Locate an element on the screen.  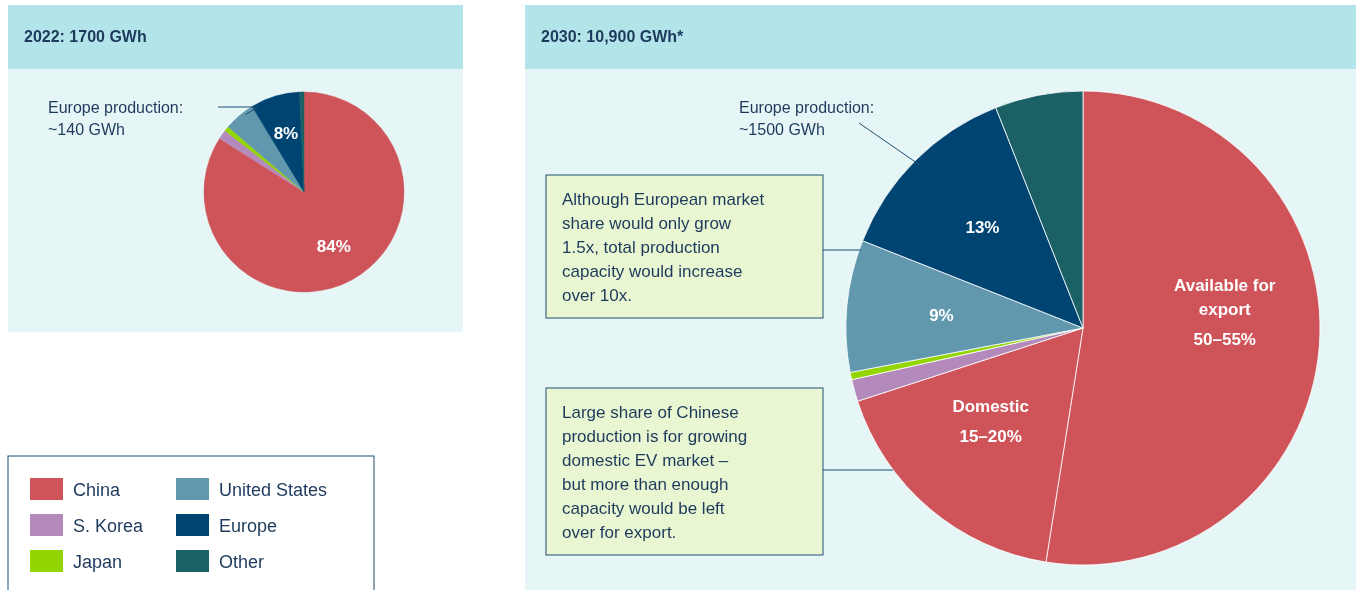
legend-label: United States is located at coordinates (273, 490).